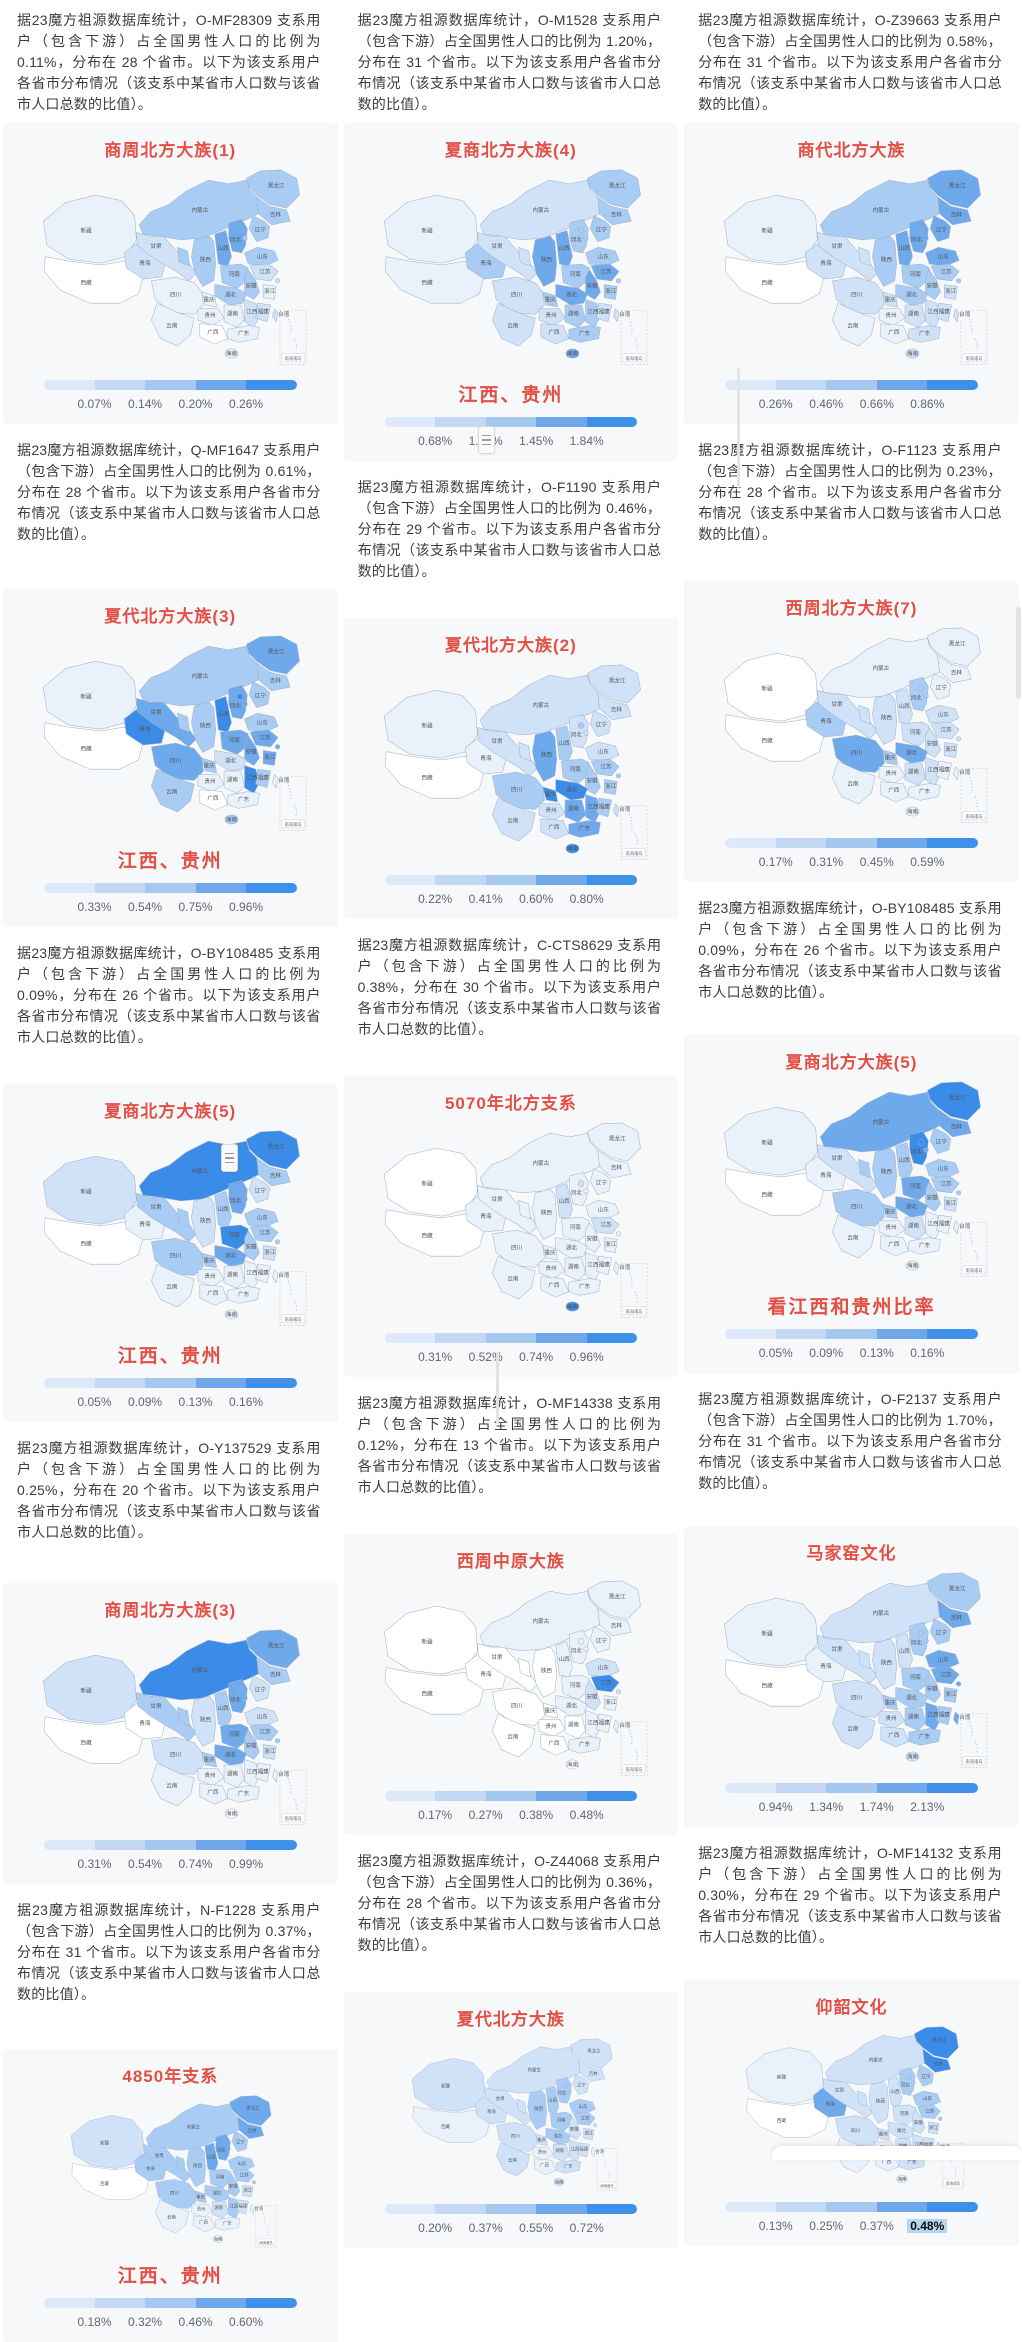  I want to click on province-chongqing, so click(541, 2139).